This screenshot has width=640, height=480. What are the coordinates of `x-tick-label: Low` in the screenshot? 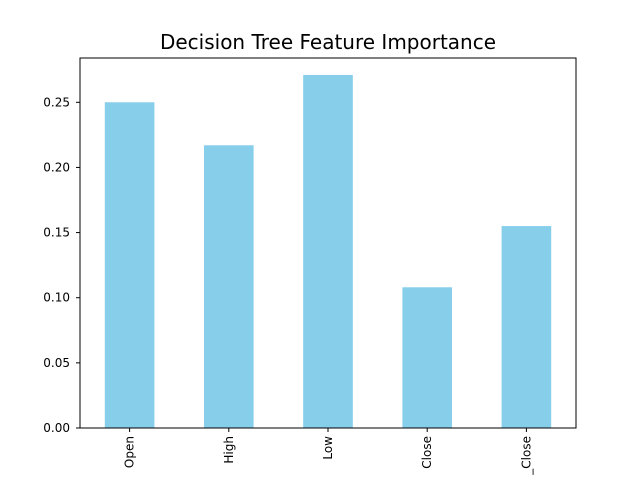 It's located at (328, 448).